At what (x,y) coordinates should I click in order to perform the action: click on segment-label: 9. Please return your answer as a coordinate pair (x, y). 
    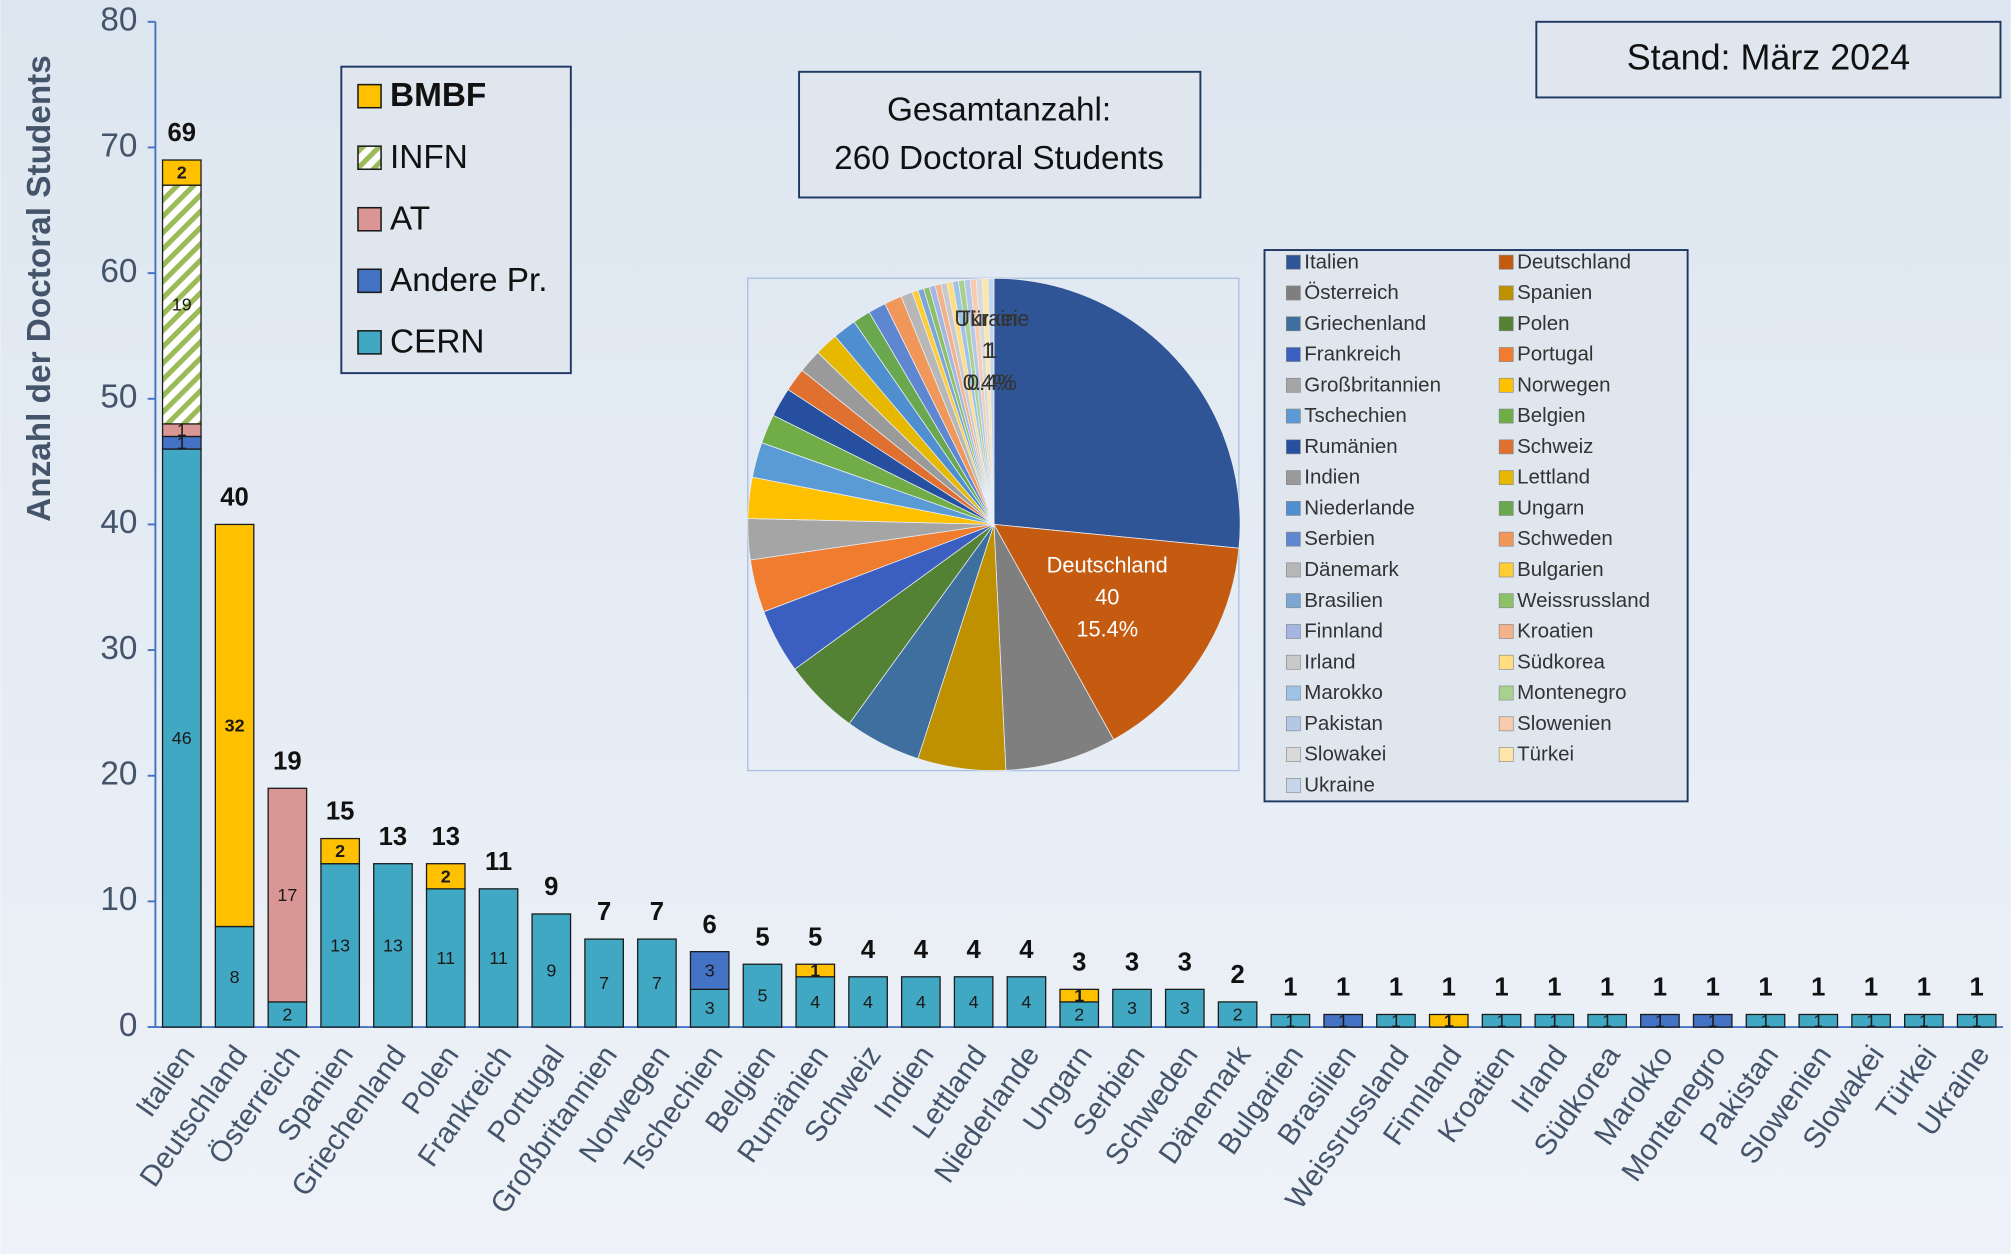
    Looking at the image, I should click on (551, 971).